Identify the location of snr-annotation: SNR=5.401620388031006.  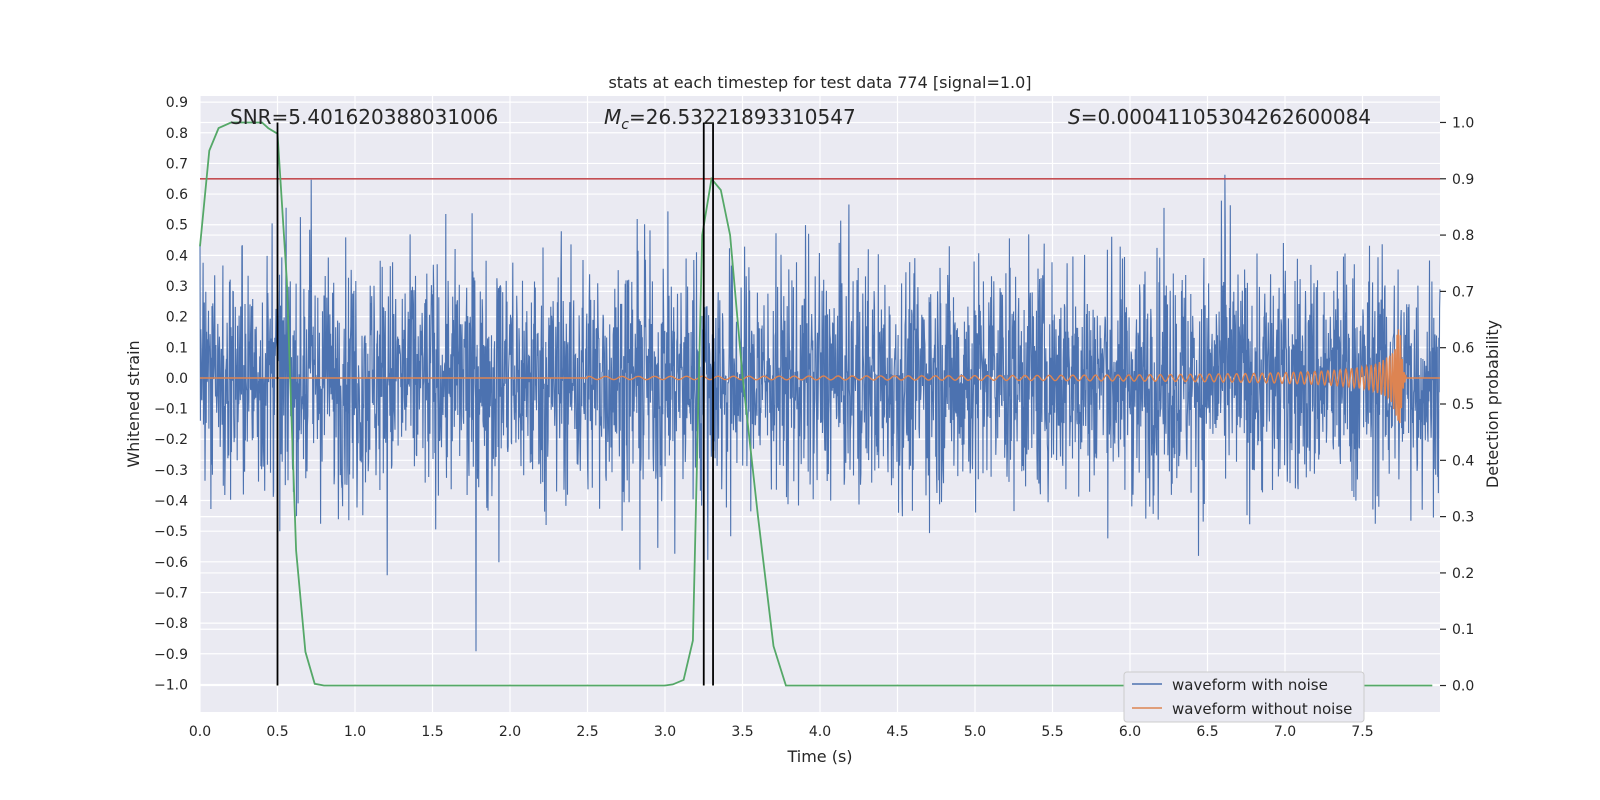
(364, 117).